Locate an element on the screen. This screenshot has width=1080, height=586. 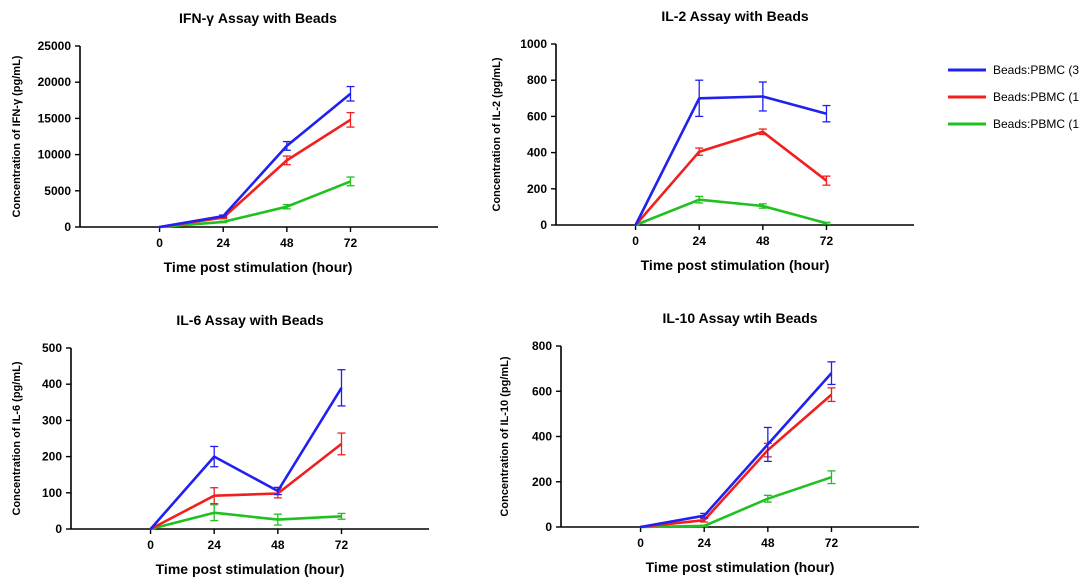
legend-label: Beads:PBMC (1:1) is located at coordinates (1036, 97).